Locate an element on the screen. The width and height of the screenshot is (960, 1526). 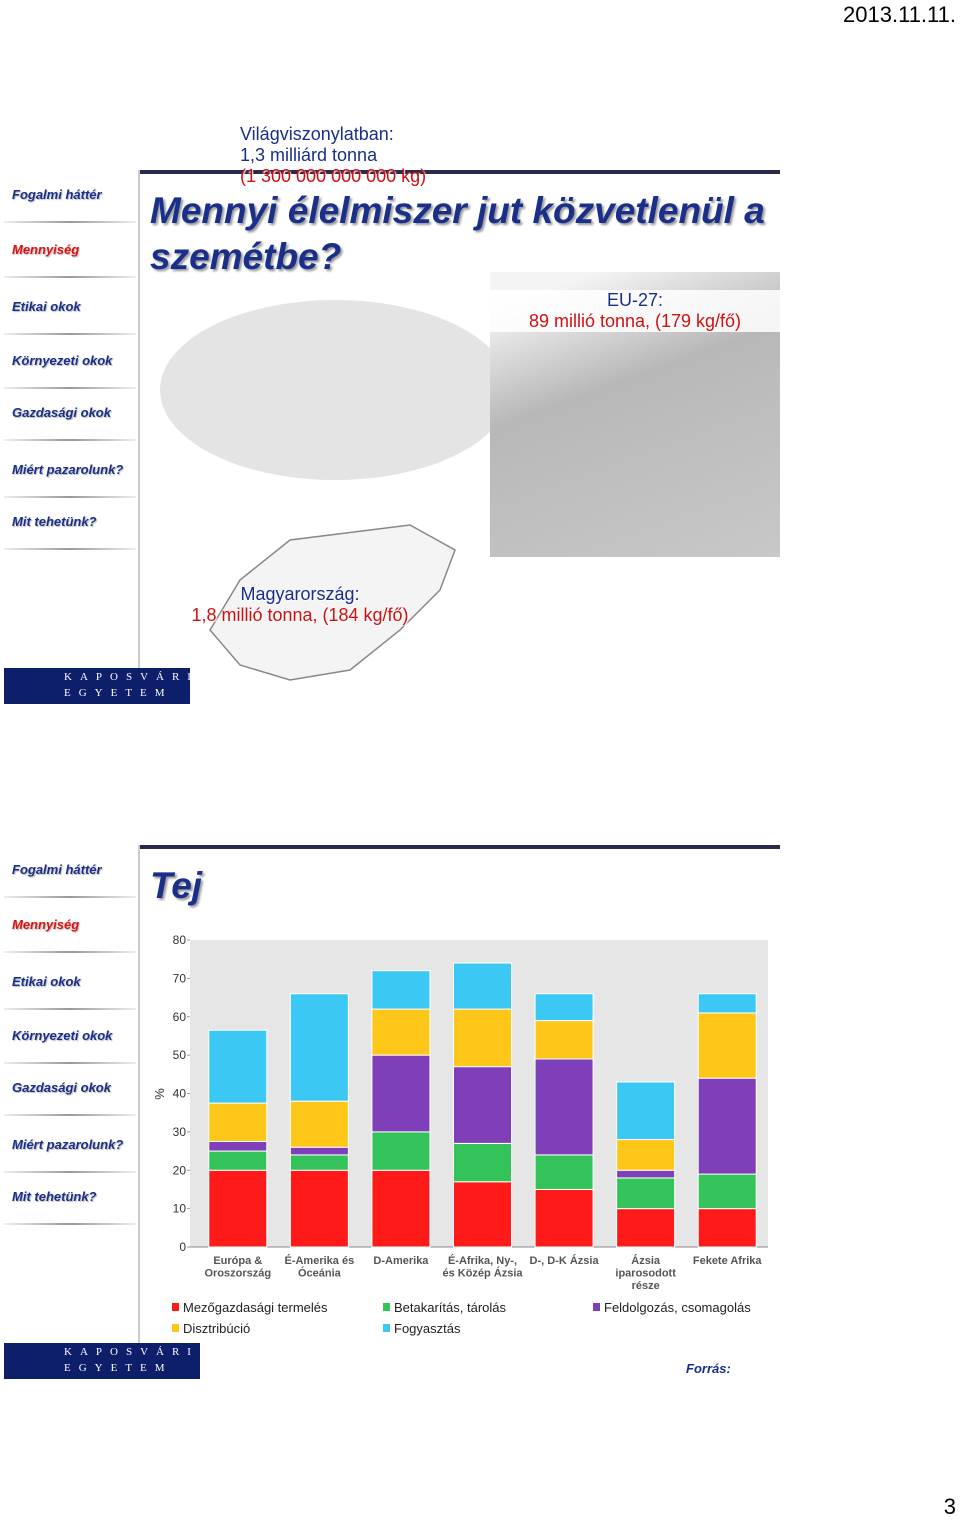
x-tick-label: É-Amerika és is located at coordinates (319, 1260).